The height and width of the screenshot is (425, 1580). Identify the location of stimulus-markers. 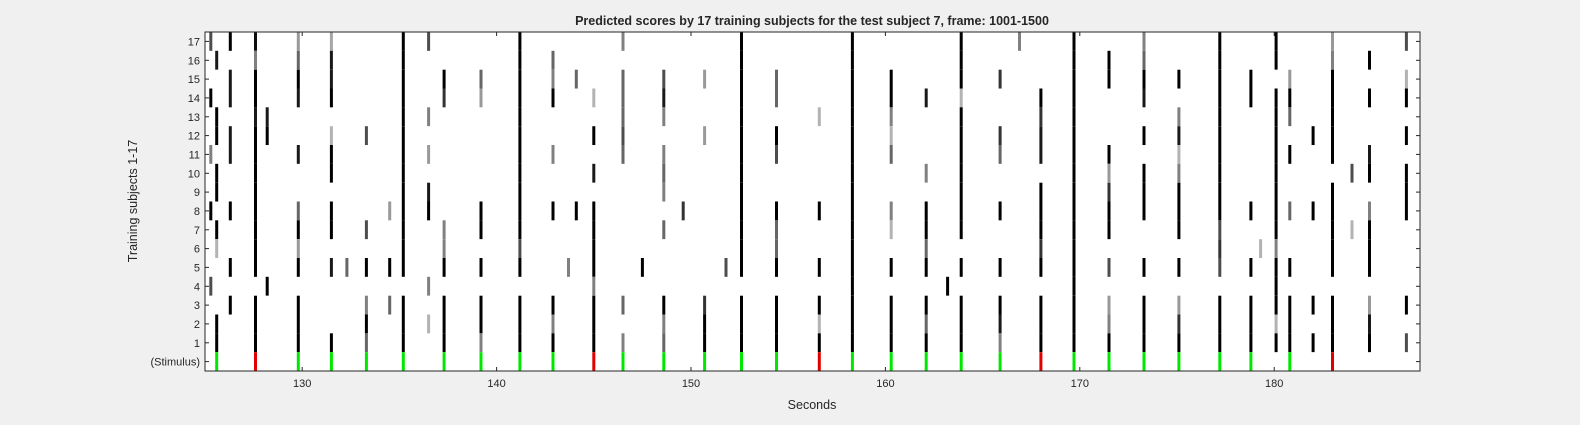
(774, 362).